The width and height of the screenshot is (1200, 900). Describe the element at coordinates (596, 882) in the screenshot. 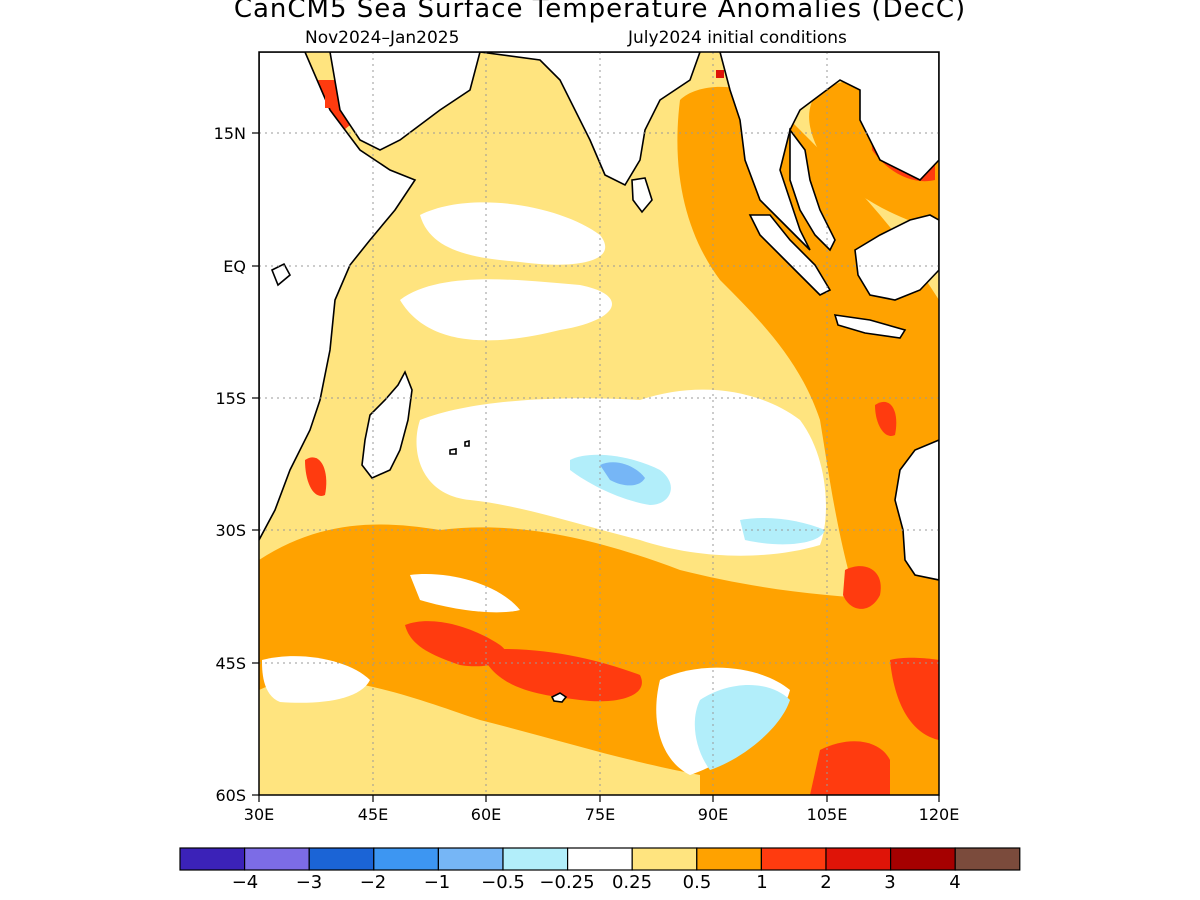

I see `colorbar-labels: −4 −3 −2 −1 −0.5 −0.25 0.25 0.5 1 2 3 4` at that location.